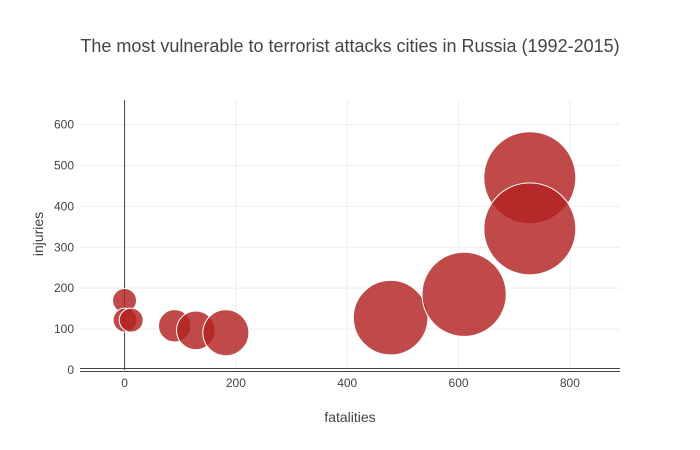 The height and width of the screenshot is (450, 700). Describe the element at coordinates (347, 383) in the screenshot. I see `x-tick-label: 400` at that location.